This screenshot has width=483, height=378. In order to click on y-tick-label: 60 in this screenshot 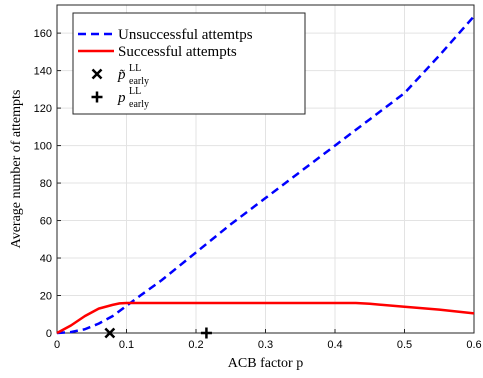, I will do `click(46, 222)`.